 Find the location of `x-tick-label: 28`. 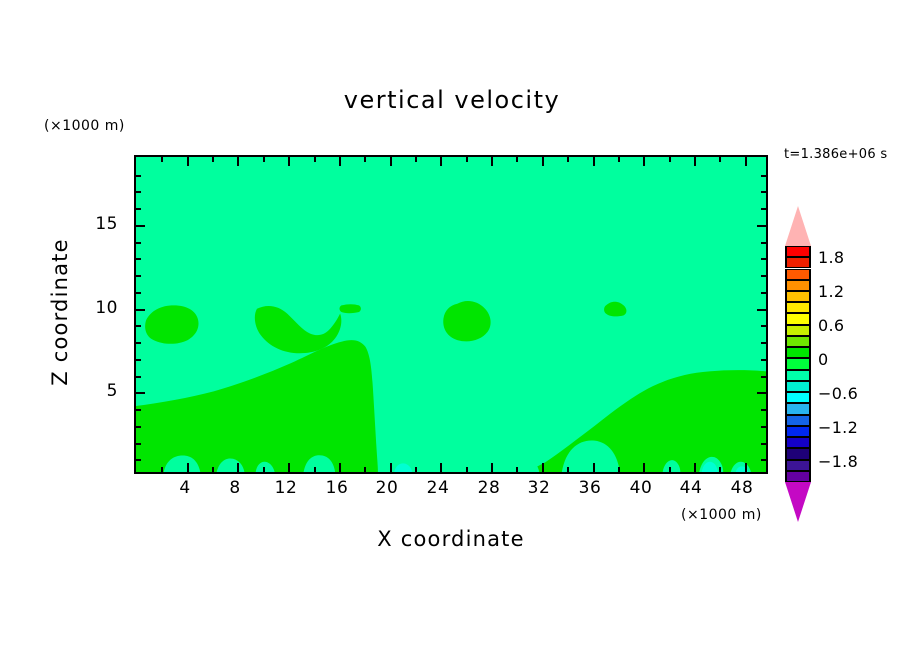

x-tick-label: 28 is located at coordinates (489, 488).